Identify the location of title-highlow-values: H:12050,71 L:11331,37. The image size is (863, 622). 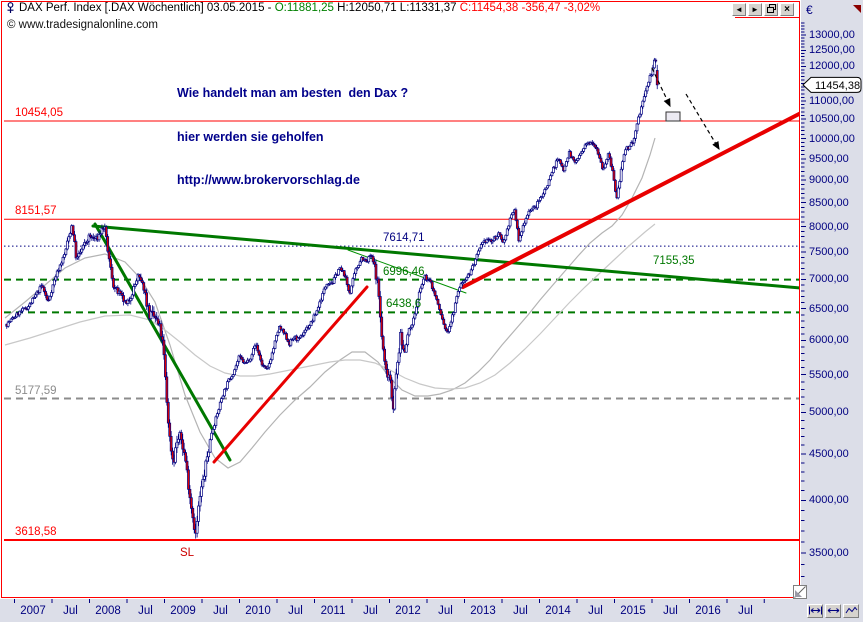
(396, 8).